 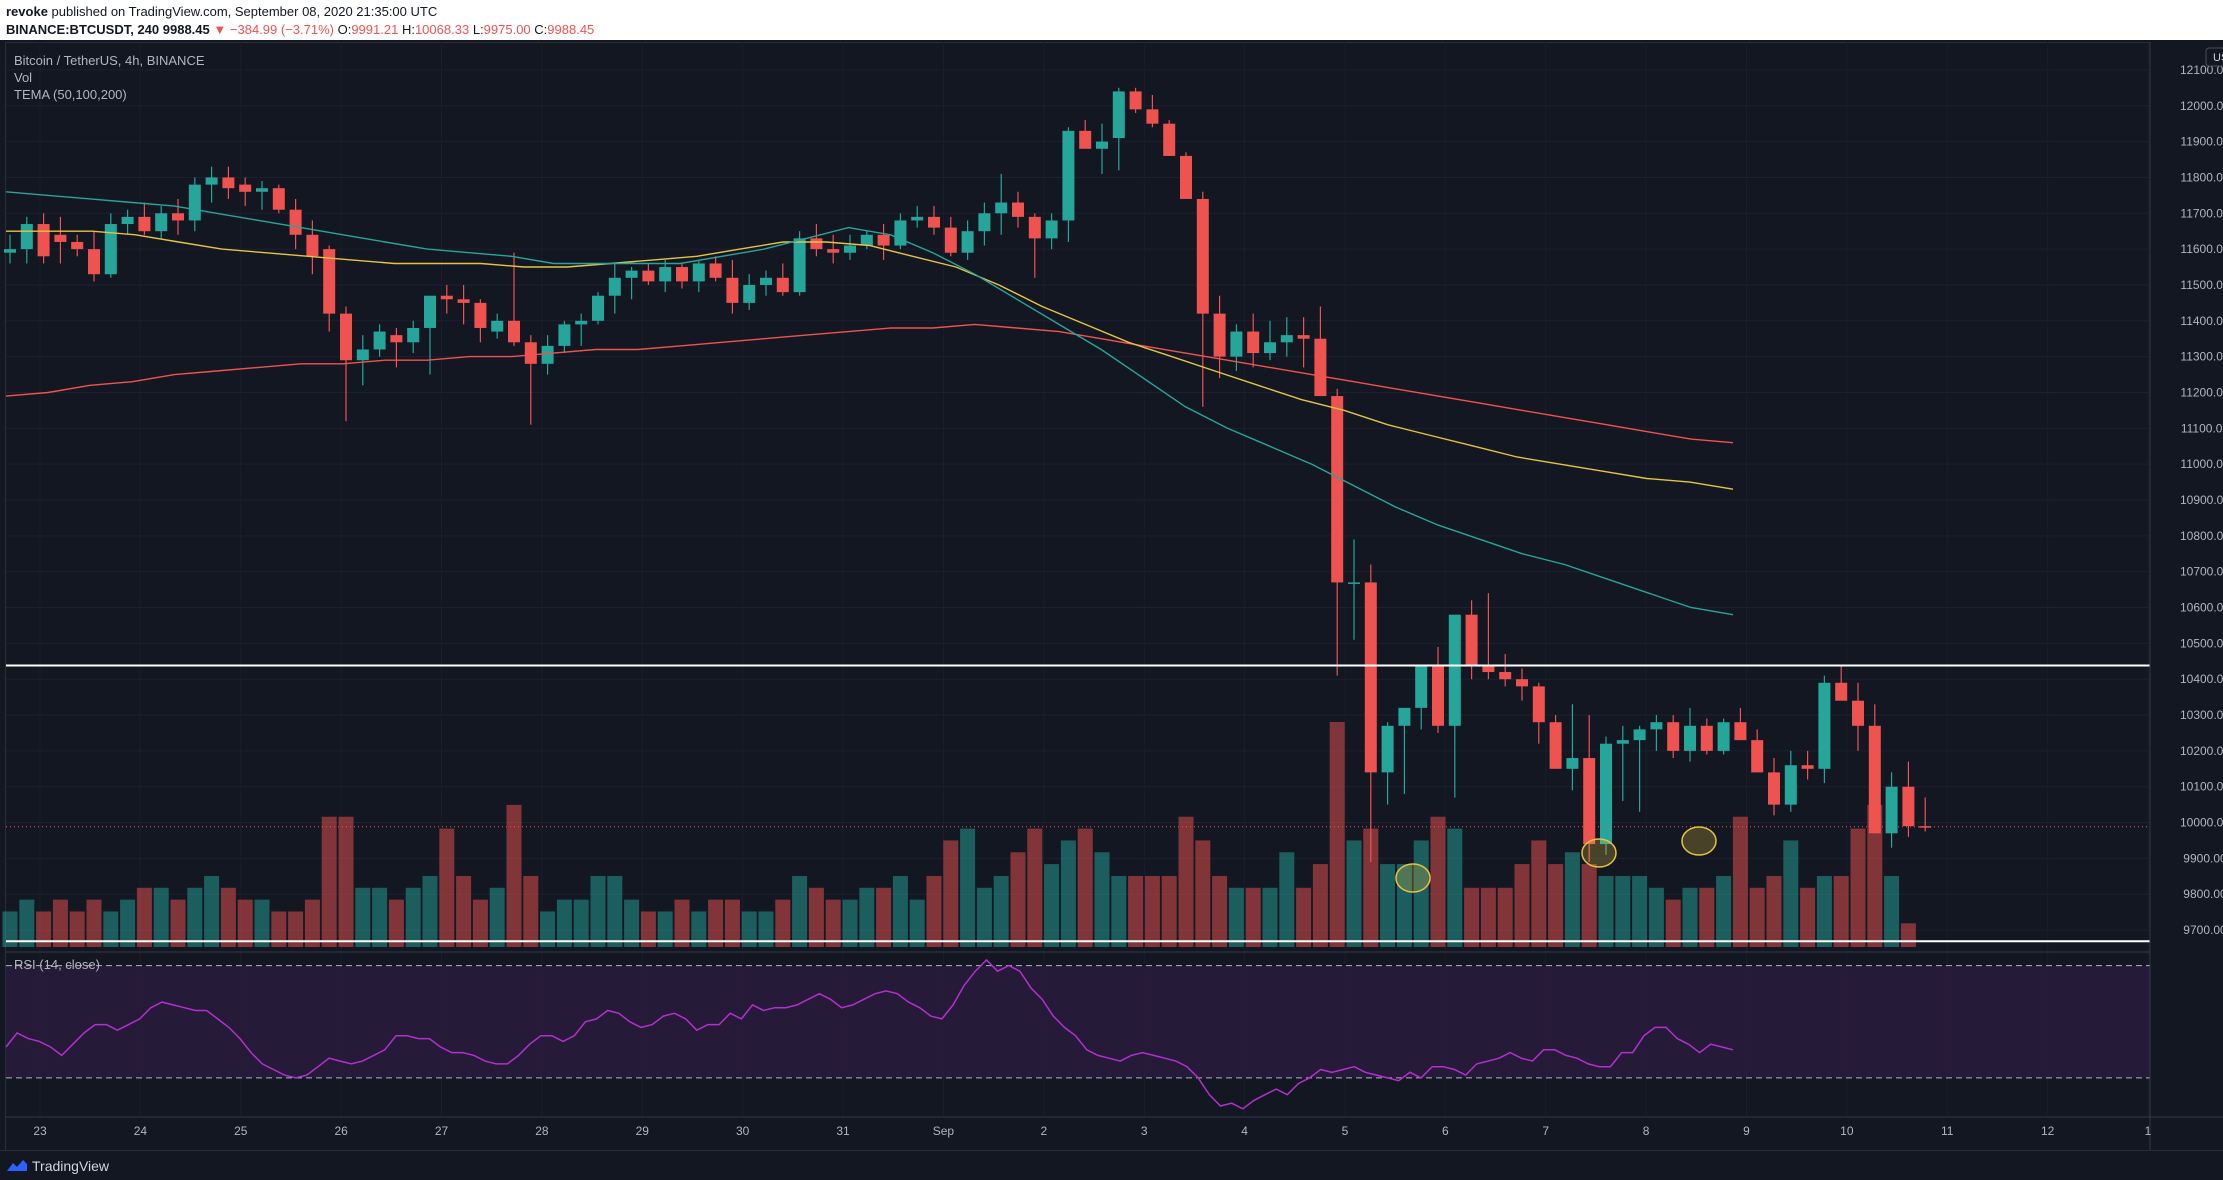 I want to click on rsi-band, so click(x=1078, y=1021).